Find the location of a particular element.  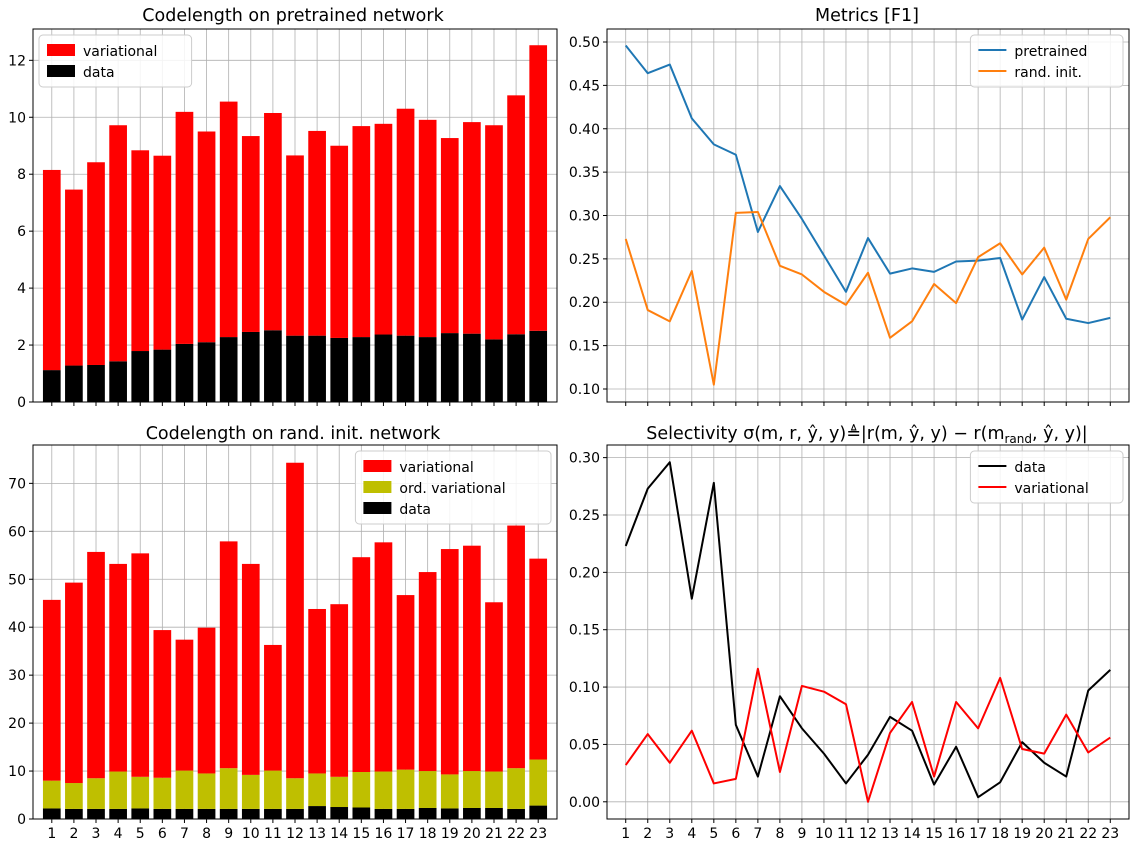

x-tick-label: 22 is located at coordinates (1088, 834).